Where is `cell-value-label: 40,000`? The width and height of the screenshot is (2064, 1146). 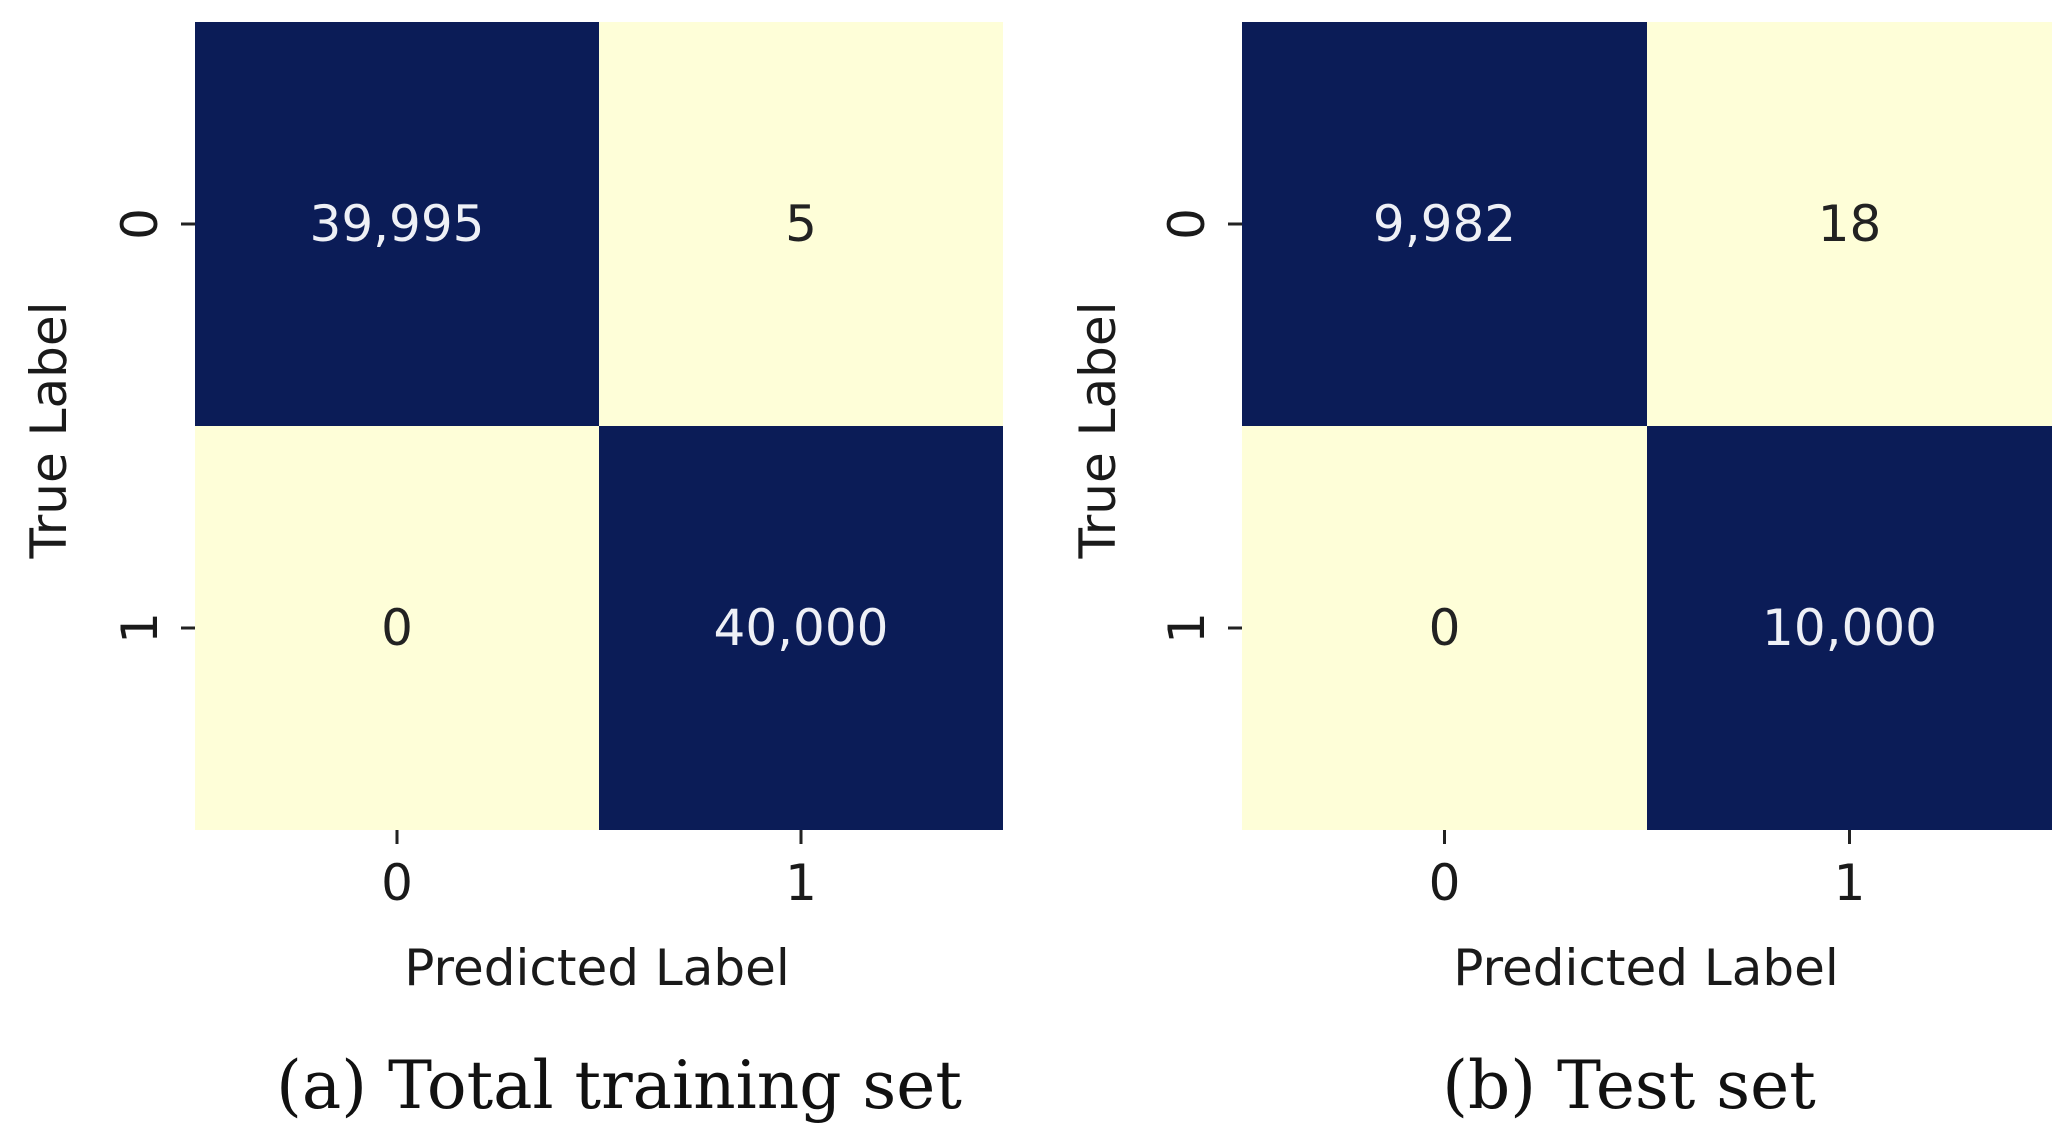
cell-value-label: 40,000 is located at coordinates (801, 628).